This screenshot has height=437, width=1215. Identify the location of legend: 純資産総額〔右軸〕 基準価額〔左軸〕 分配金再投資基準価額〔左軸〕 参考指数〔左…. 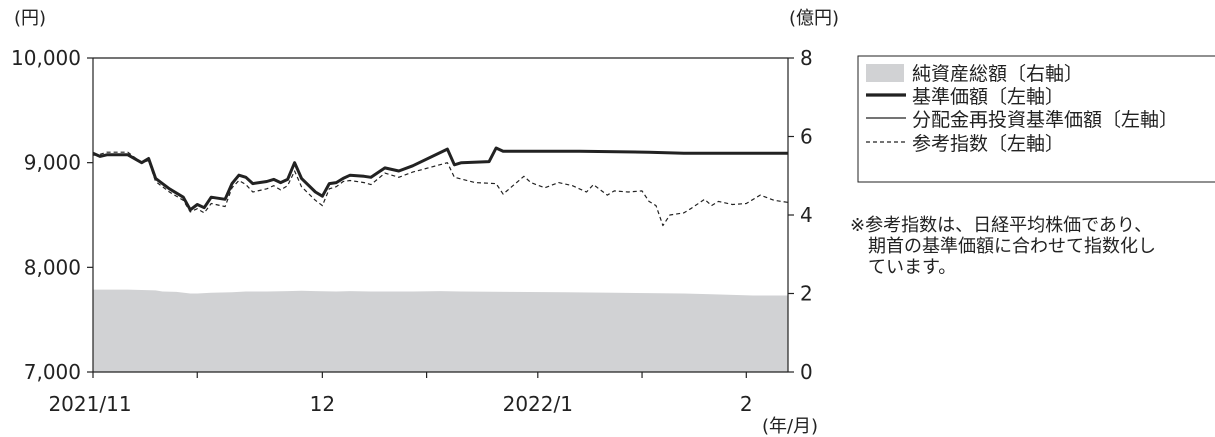
(1036, 119).